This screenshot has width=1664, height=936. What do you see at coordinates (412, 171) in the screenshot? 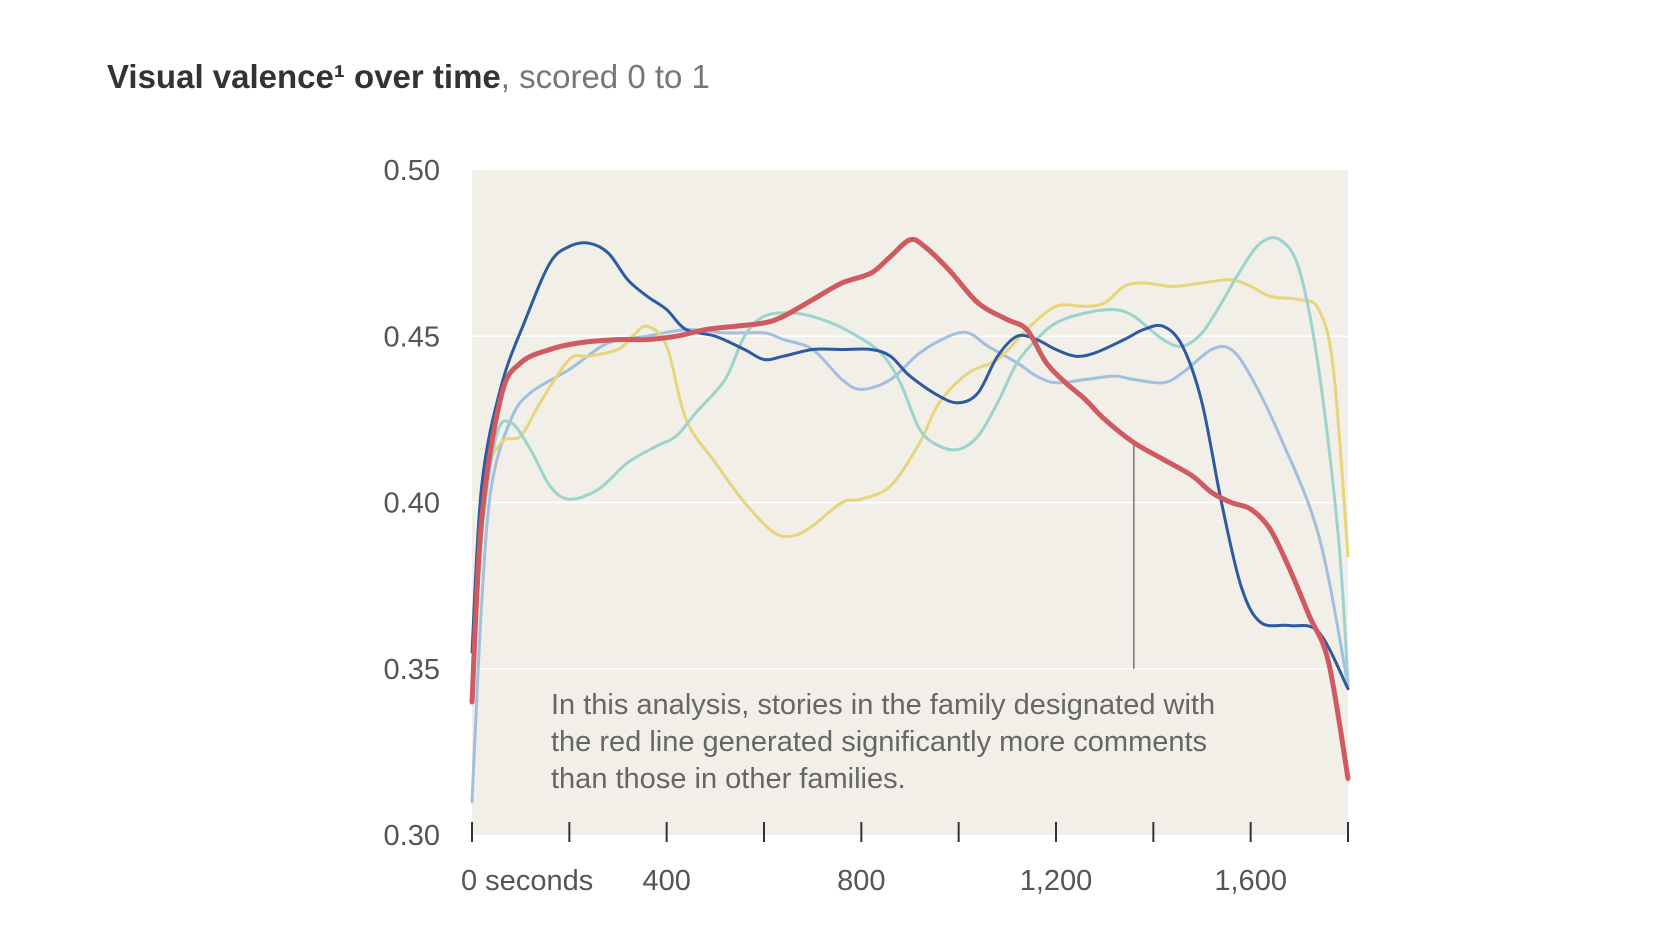
I see `y-tick-label: 0.50` at bounding box center [412, 171].